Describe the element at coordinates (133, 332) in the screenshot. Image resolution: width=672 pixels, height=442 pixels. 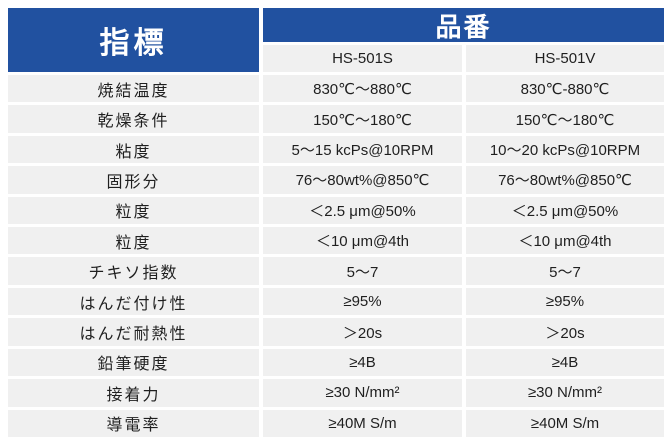
I see `row-label: はんだ耐熱性` at that location.